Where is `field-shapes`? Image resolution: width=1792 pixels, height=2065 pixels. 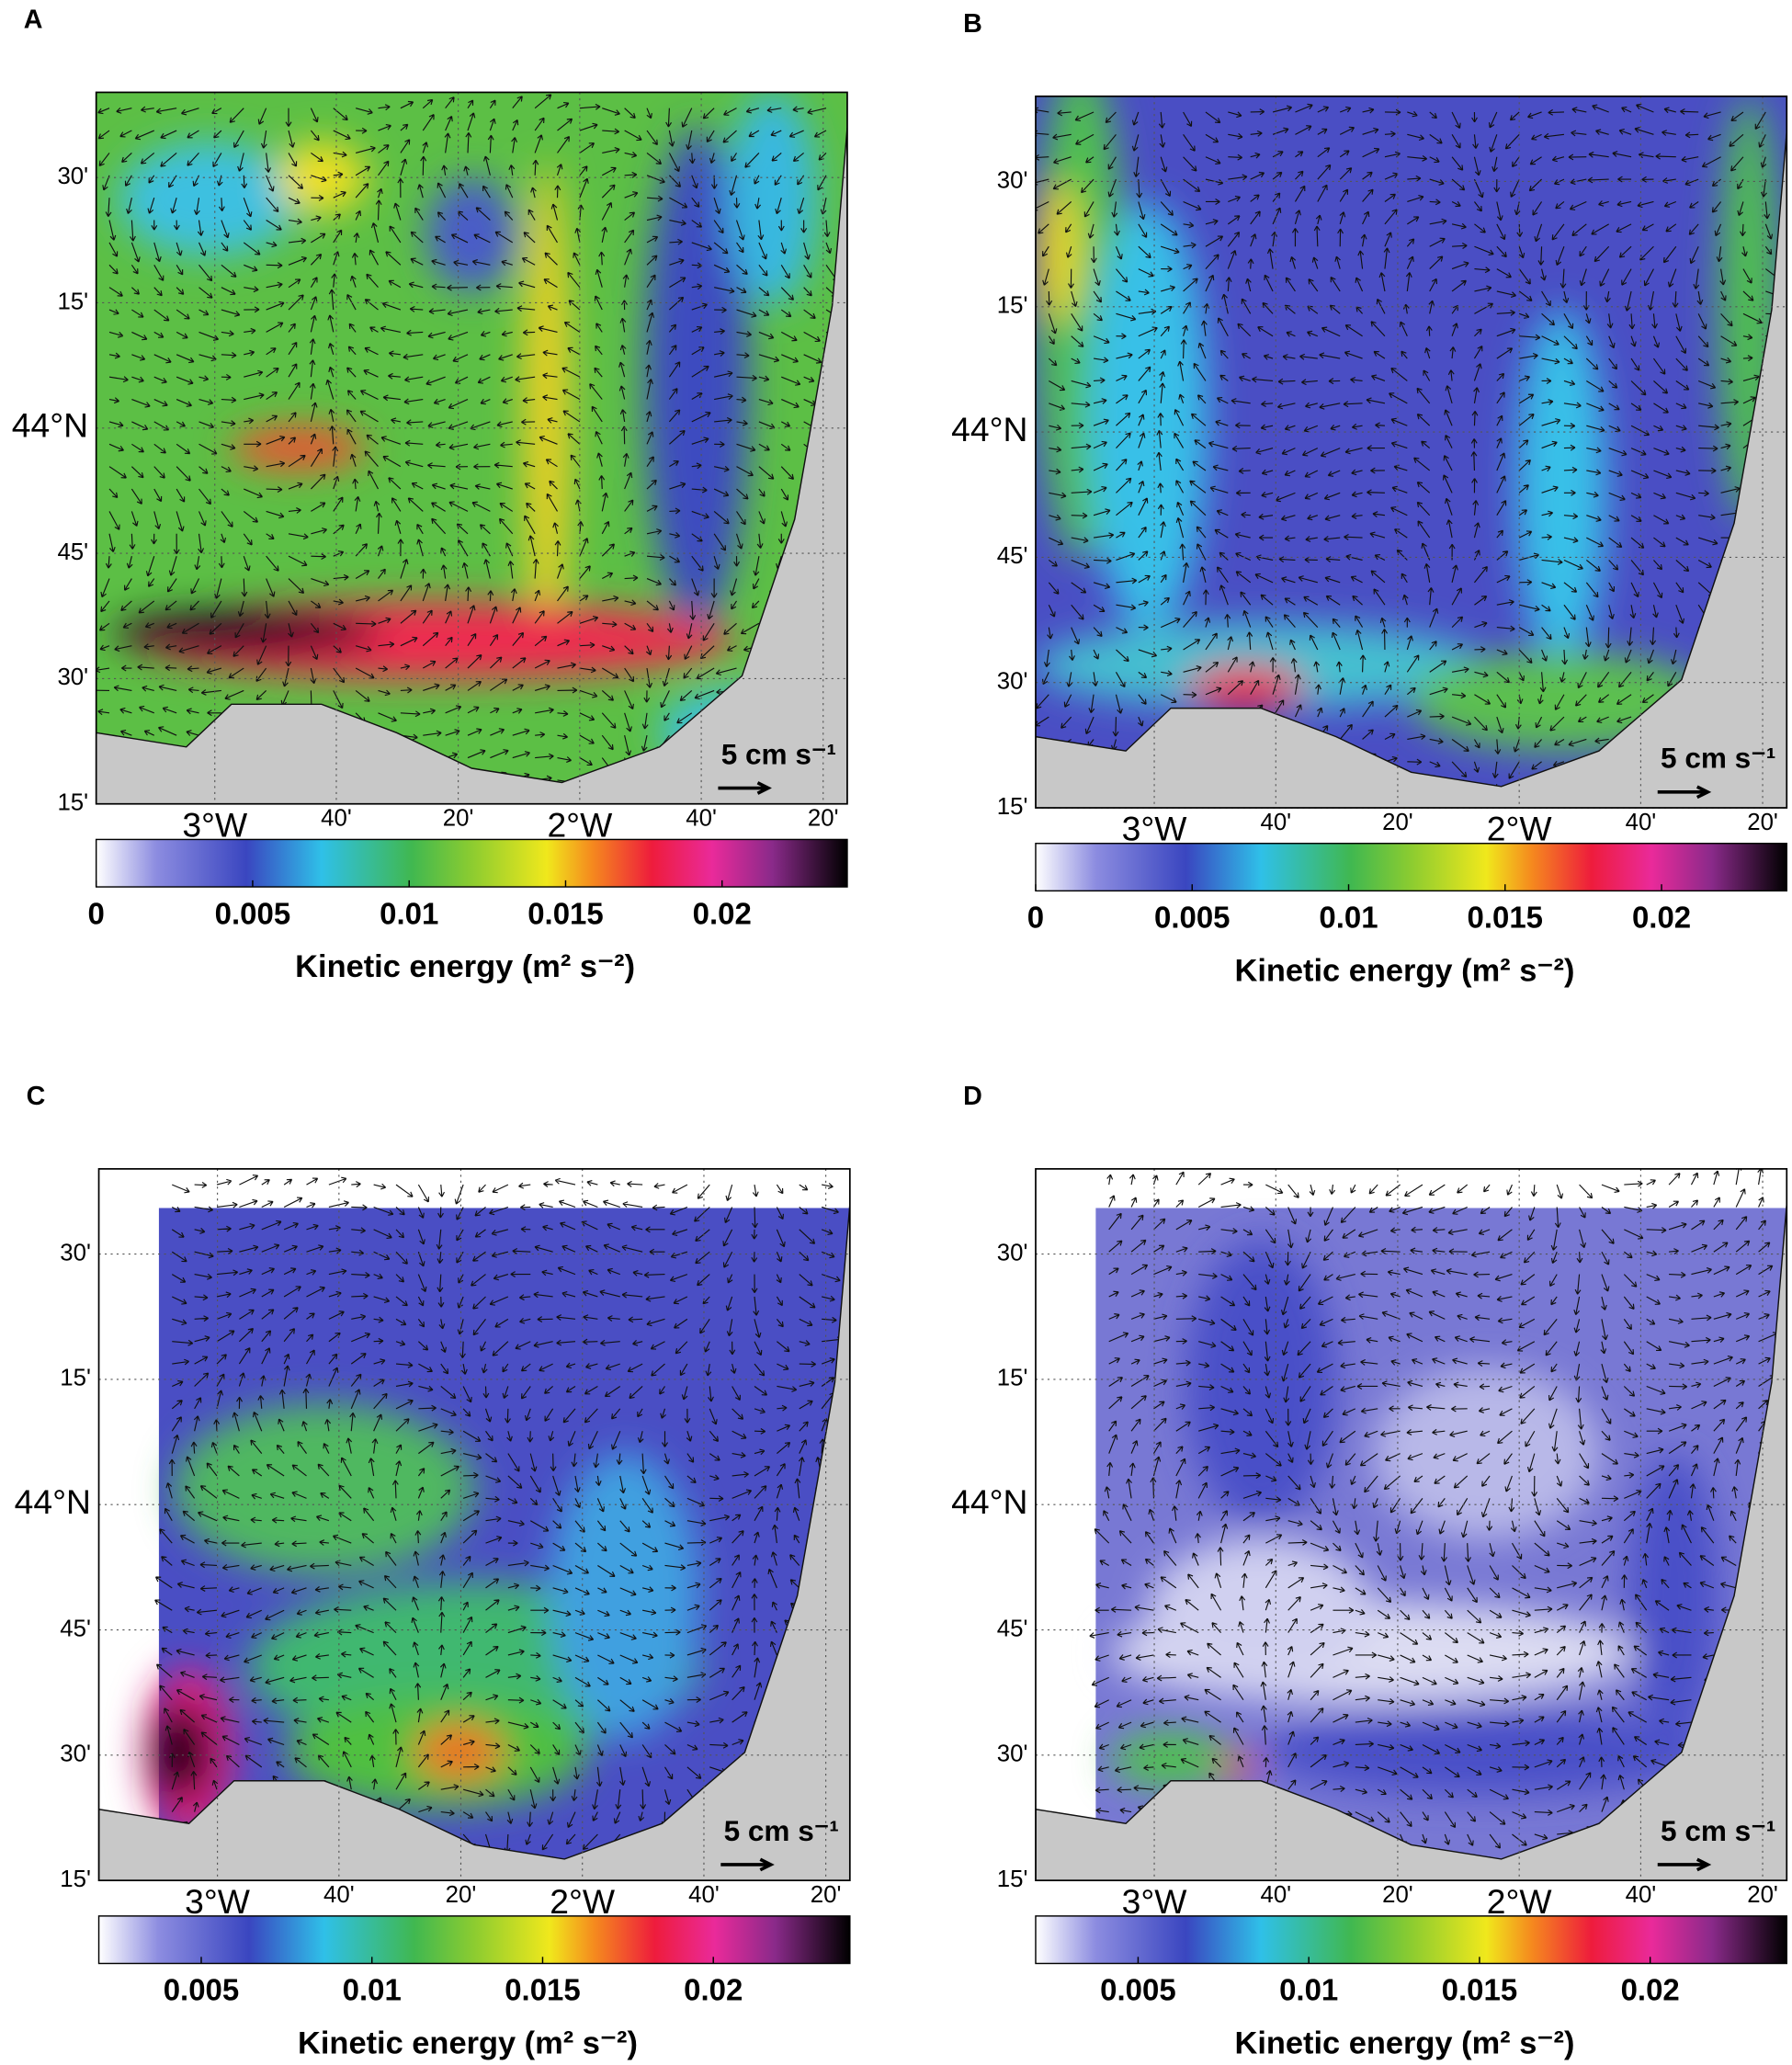
field-shapes is located at coordinates (496, 1544).